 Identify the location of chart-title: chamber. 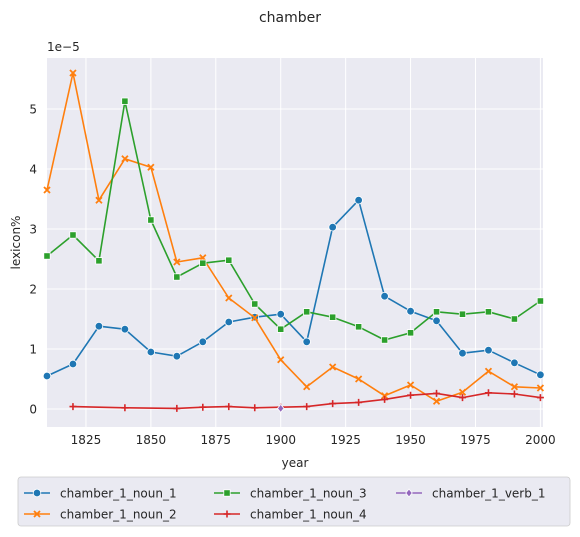
(290, 18).